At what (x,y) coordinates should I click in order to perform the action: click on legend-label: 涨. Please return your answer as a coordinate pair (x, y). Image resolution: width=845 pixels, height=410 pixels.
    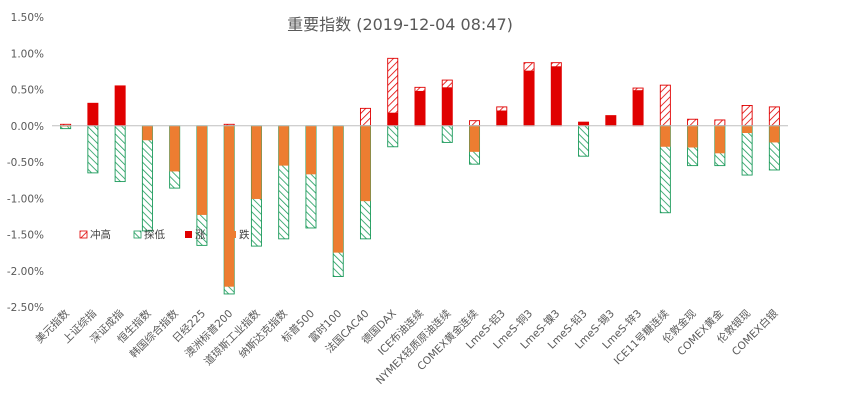
    Looking at the image, I should click on (200, 235).